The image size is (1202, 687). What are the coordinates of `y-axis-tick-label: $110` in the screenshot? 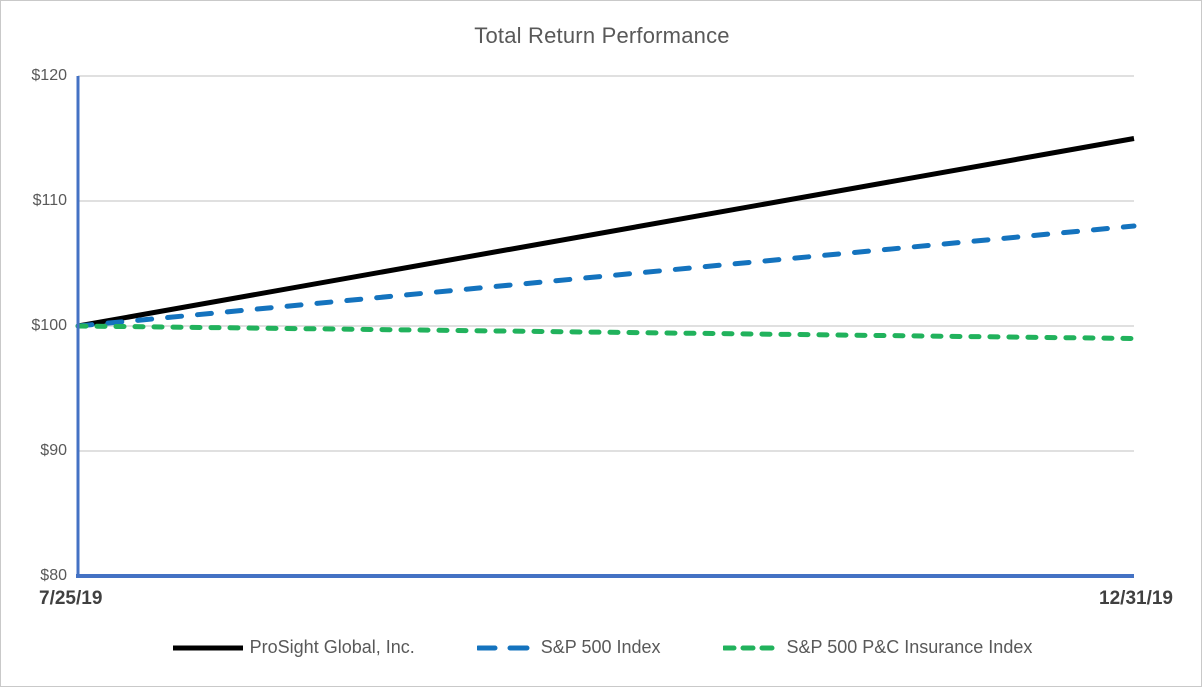 It's located at (49, 200).